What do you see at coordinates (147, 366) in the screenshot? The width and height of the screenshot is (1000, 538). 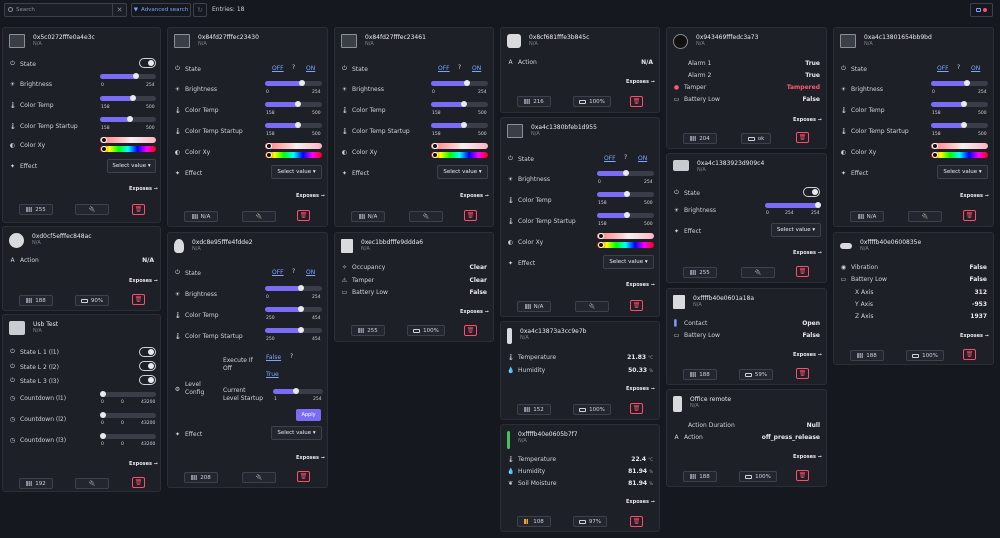 I see `state-l2-toggle` at bounding box center [147, 366].